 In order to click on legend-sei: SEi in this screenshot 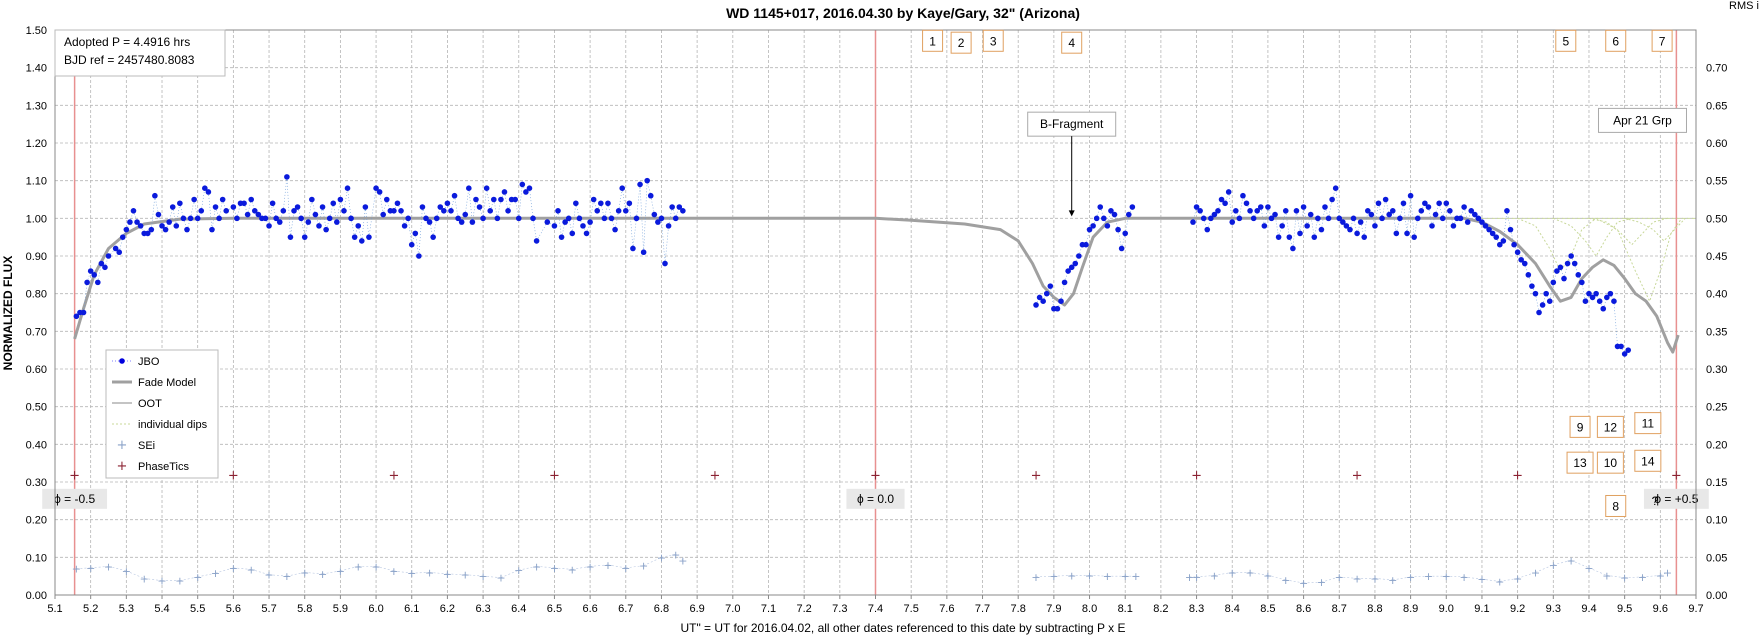, I will do `click(146, 446)`.